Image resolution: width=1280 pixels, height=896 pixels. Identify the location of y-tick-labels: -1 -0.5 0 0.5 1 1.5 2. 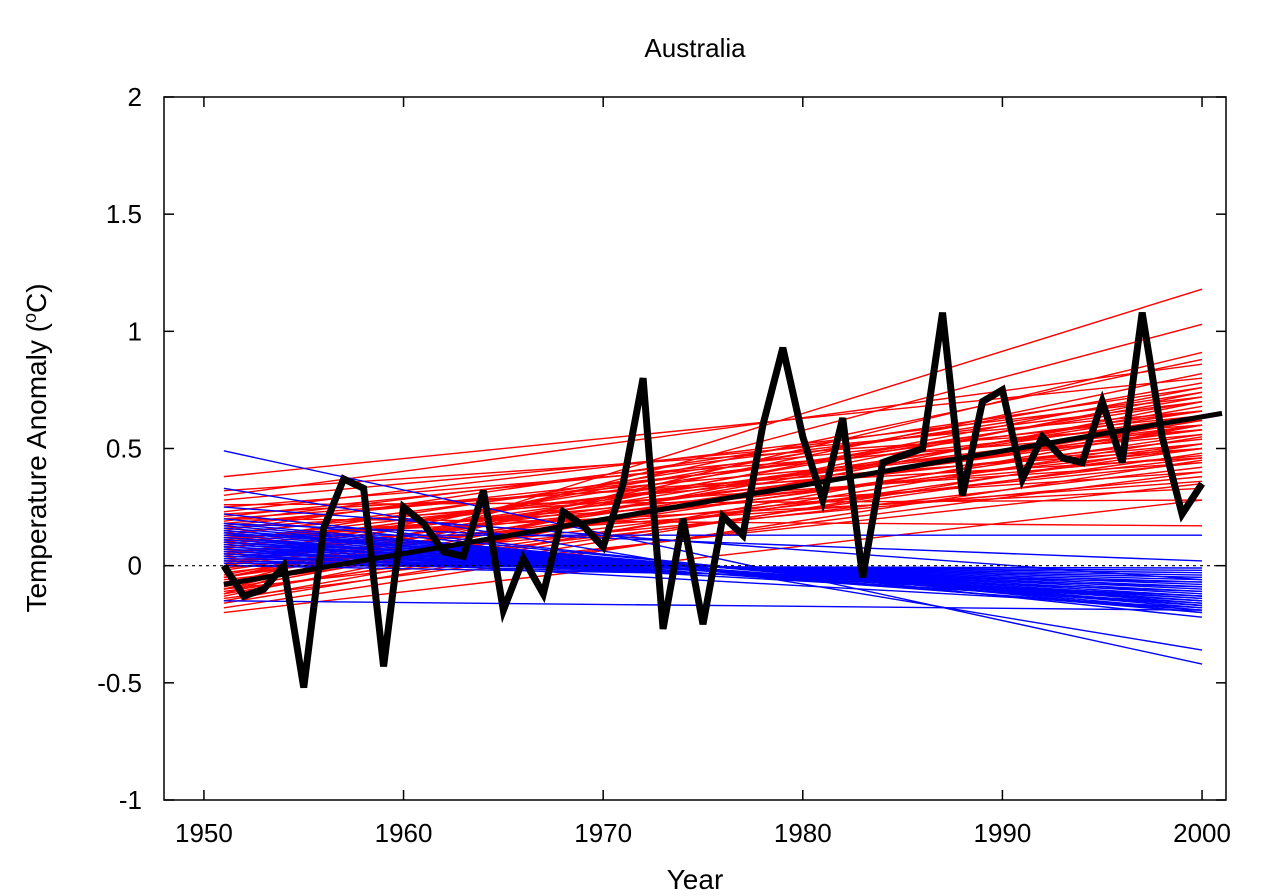
(119, 448).